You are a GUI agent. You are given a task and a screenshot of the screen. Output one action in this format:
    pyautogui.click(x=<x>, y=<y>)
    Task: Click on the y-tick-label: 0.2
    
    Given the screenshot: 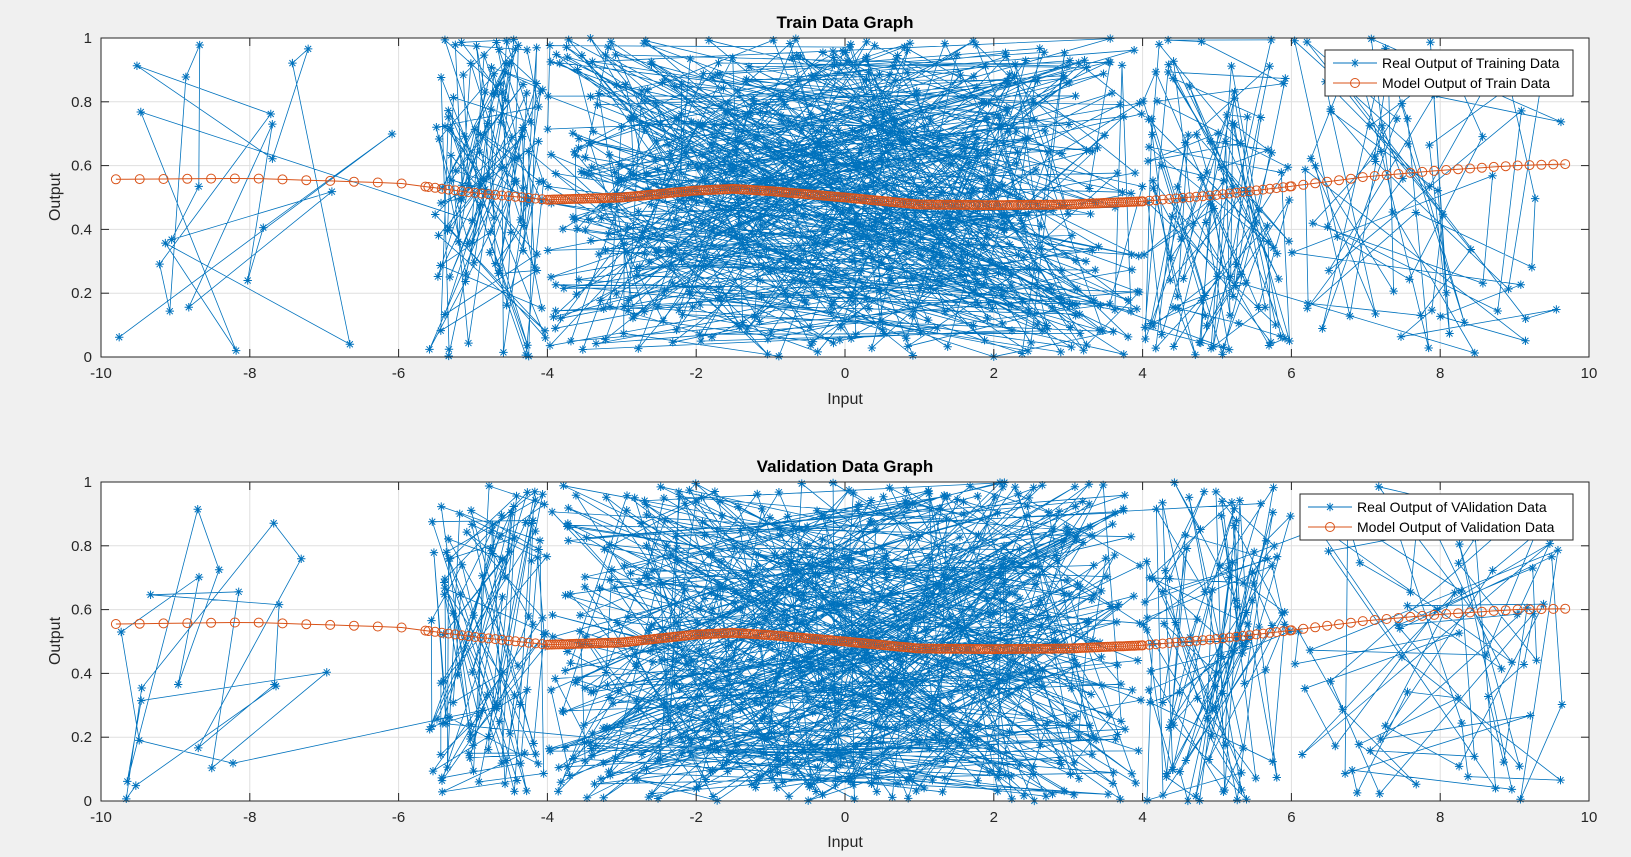 What is the action you would take?
    pyautogui.click(x=81, y=293)
    